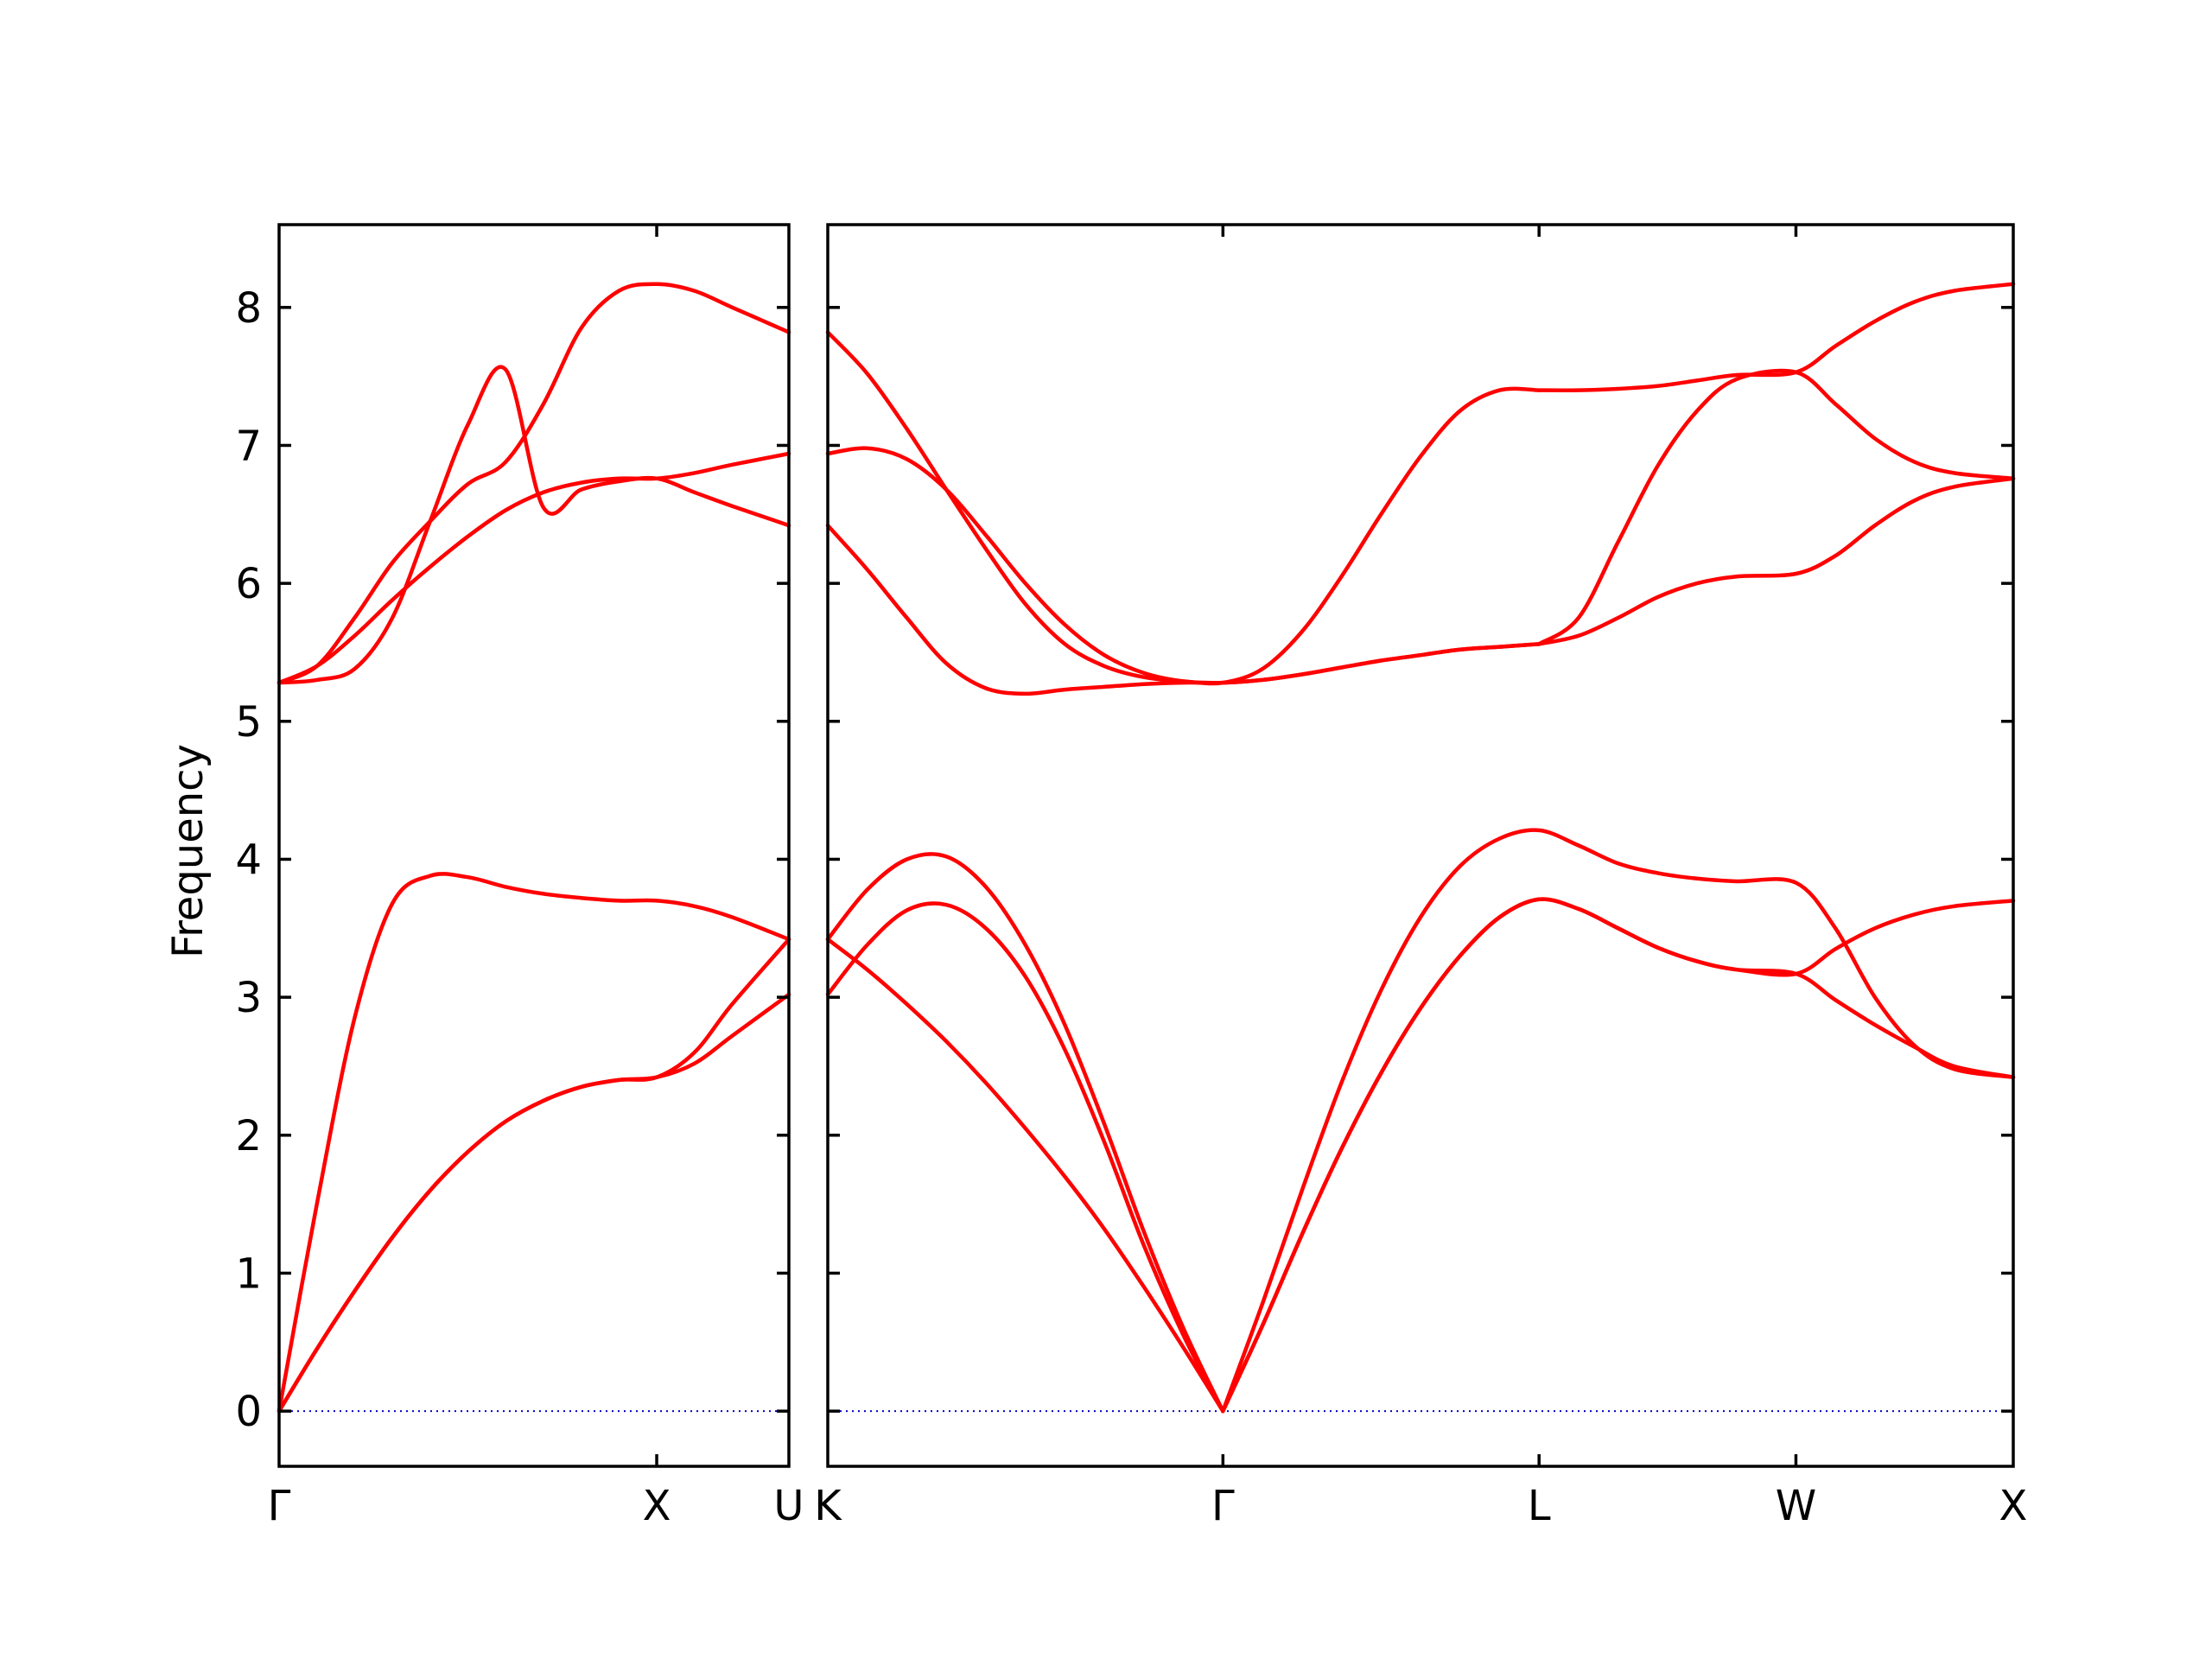  What do you see at coordinates (248, 860) in the screenshot?
I see `y-tick-label: 4` at bounding box center [248, 860].